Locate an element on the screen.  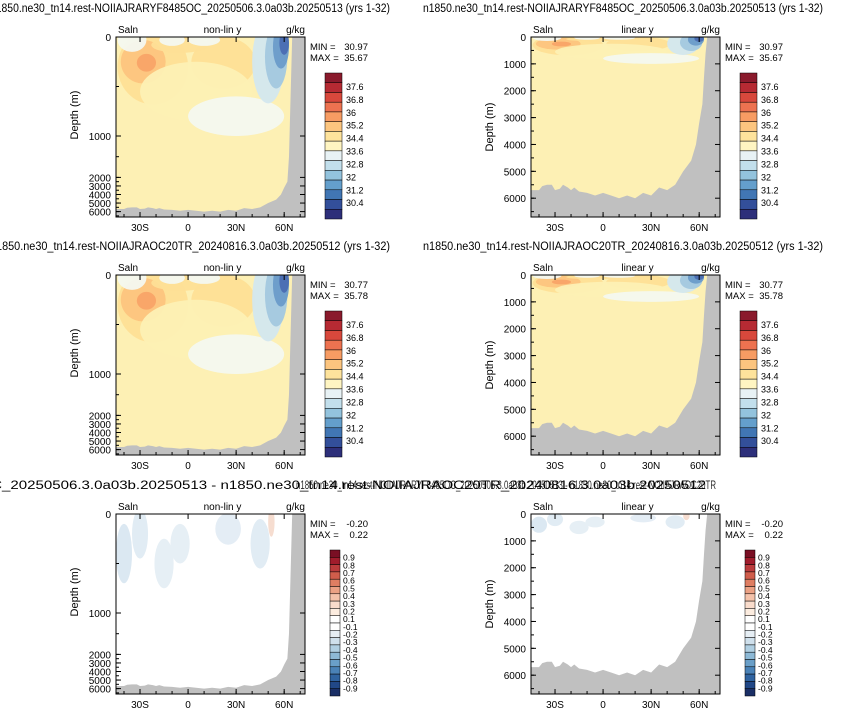
field is located at coordinates (625, 604).